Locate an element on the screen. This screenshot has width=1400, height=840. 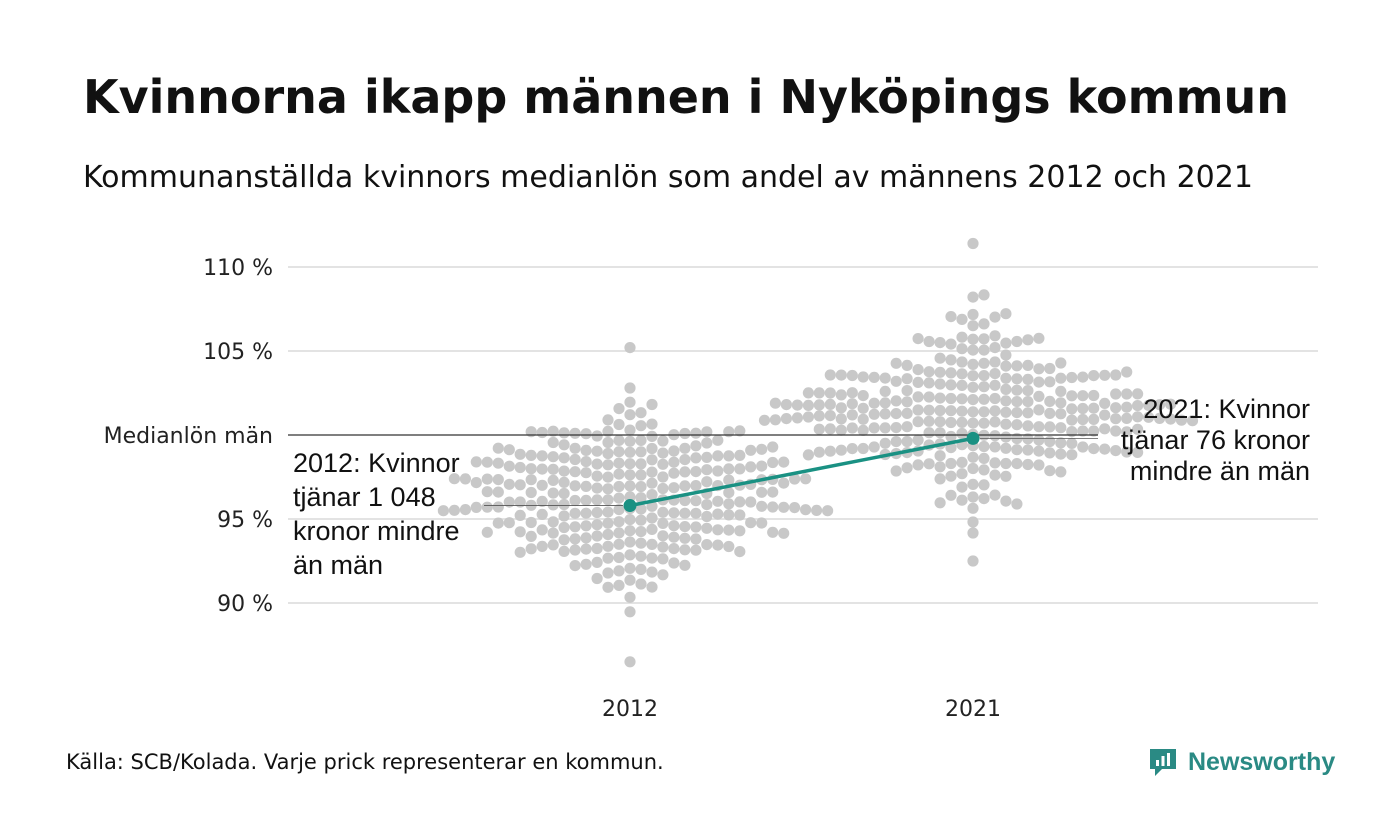
y-tick-label: 110 % is located at coordinates (238, 268).